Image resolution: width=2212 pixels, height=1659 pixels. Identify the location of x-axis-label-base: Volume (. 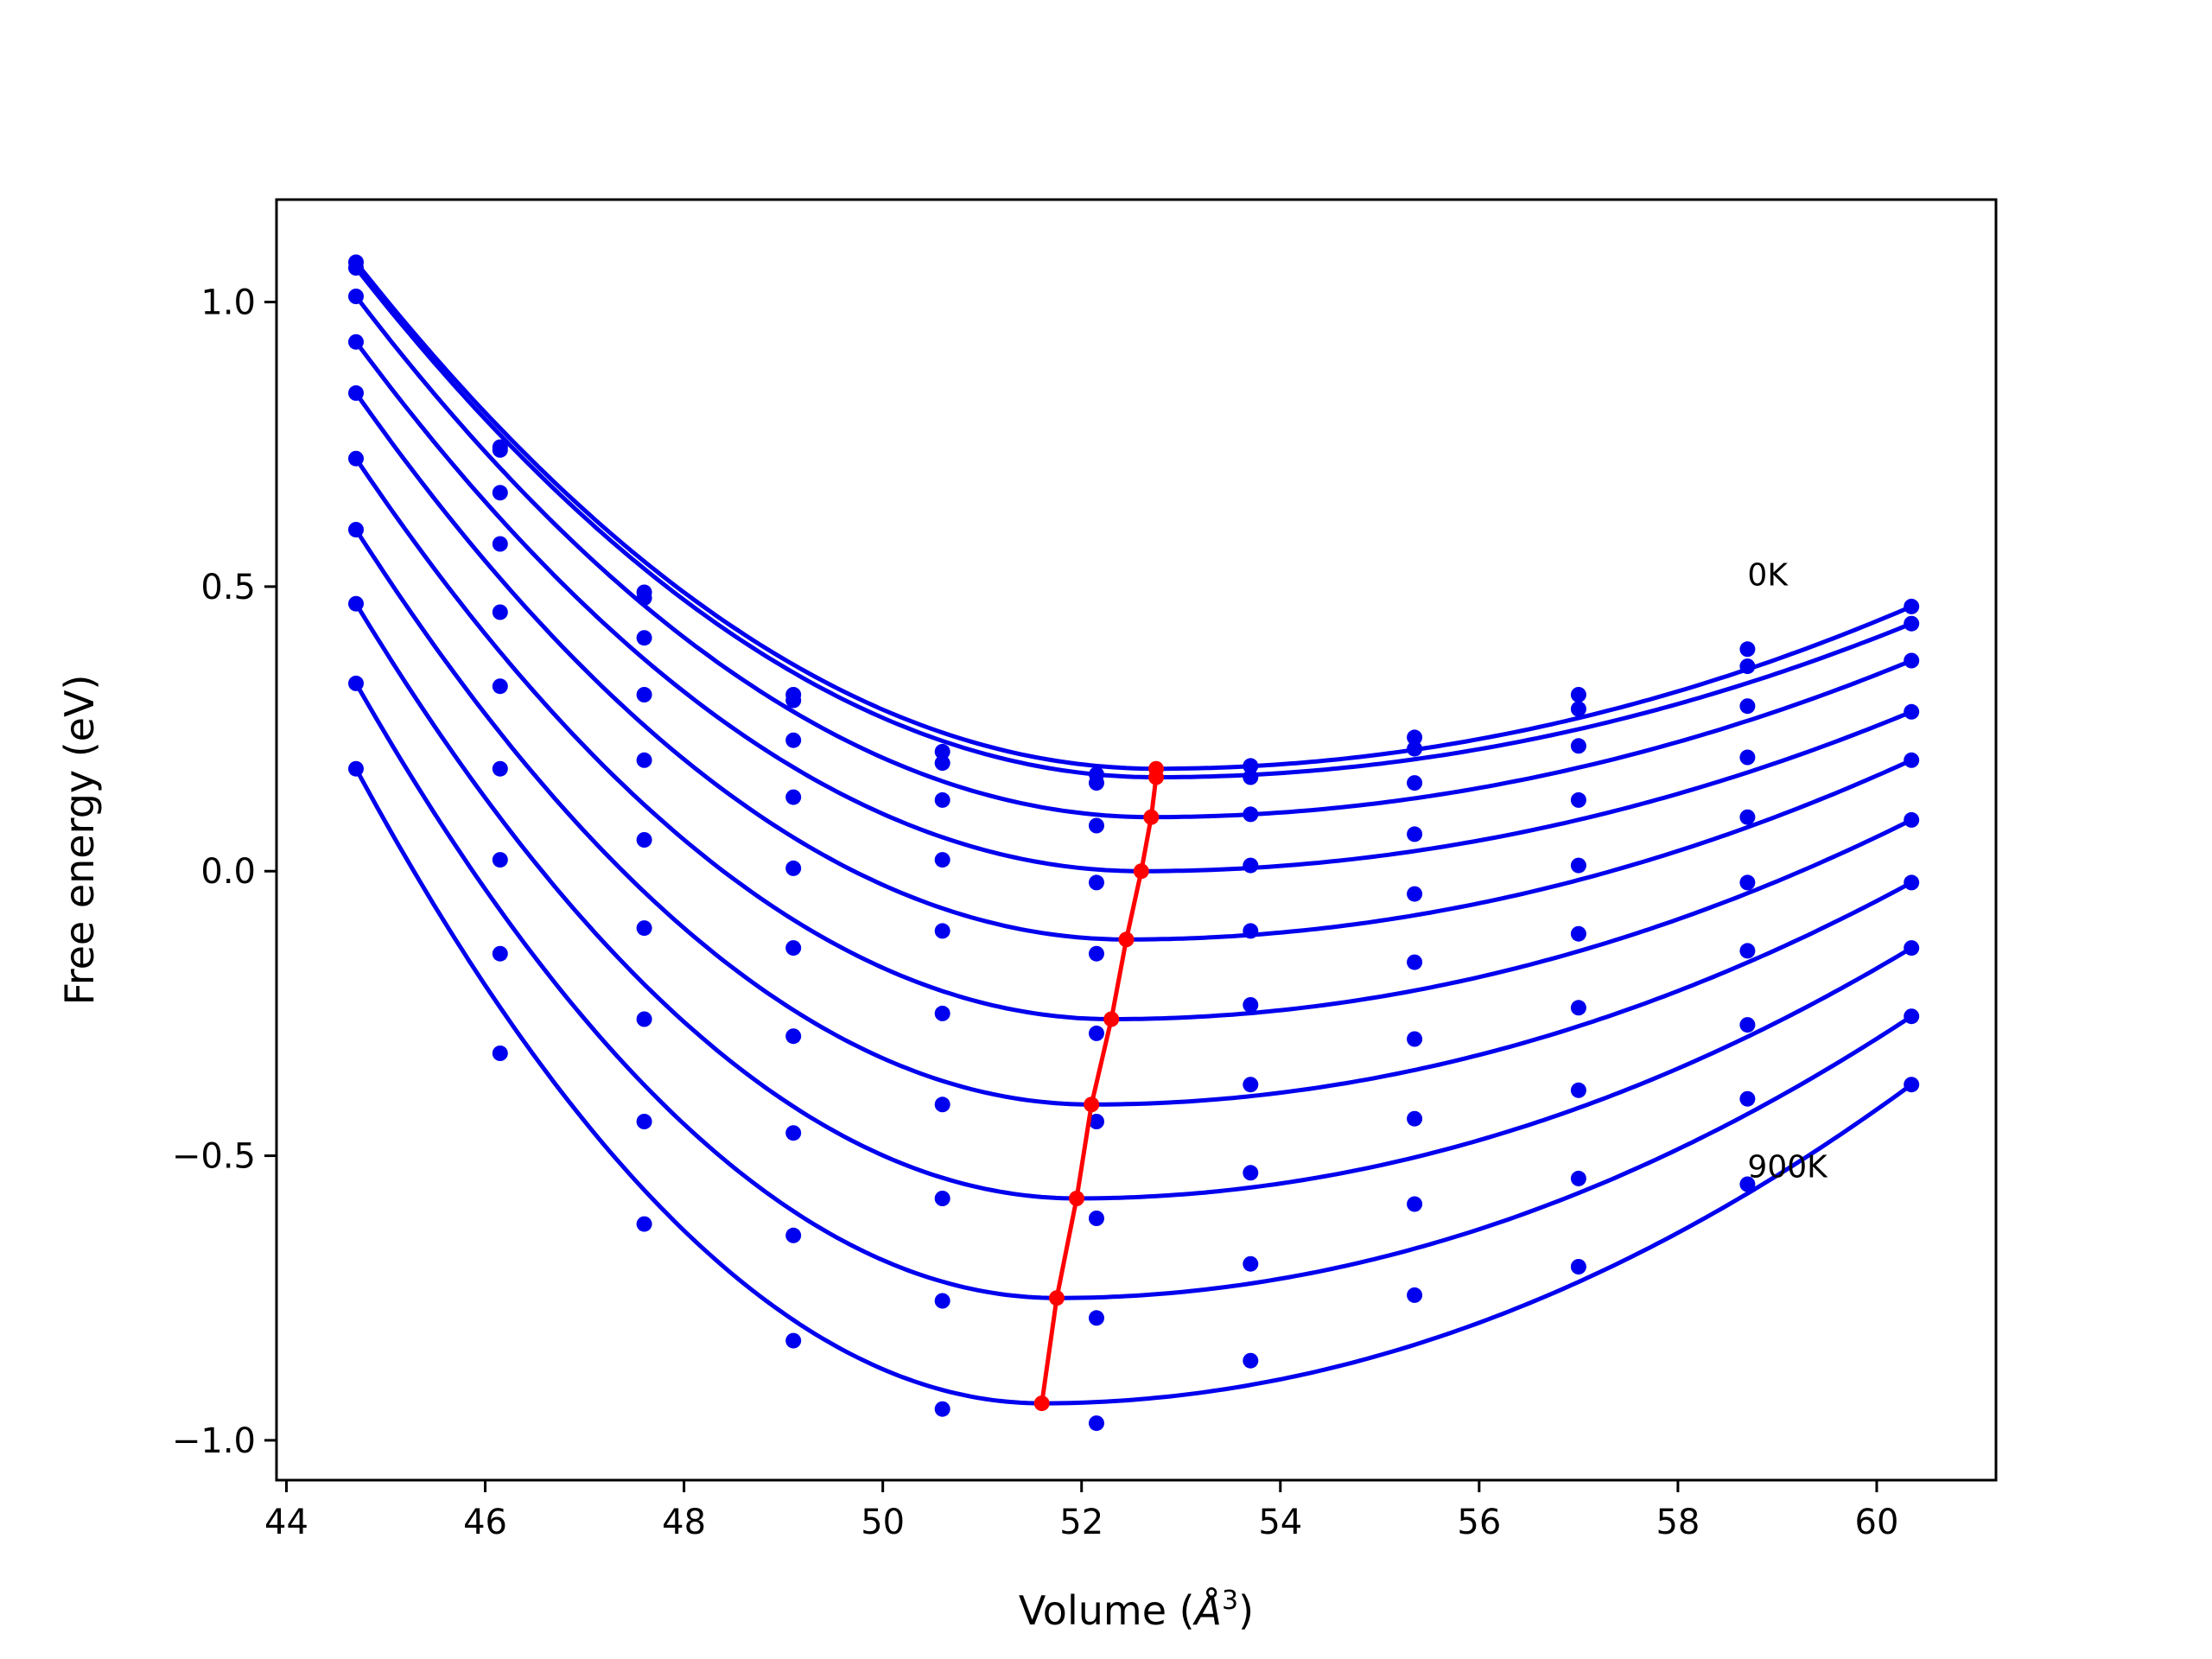
(1107, 1610).